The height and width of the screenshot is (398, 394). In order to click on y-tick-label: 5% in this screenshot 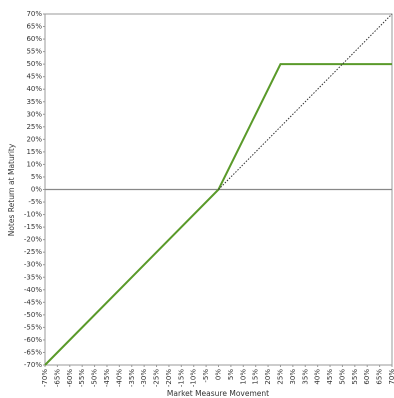, I will do `click(36, 177)`.